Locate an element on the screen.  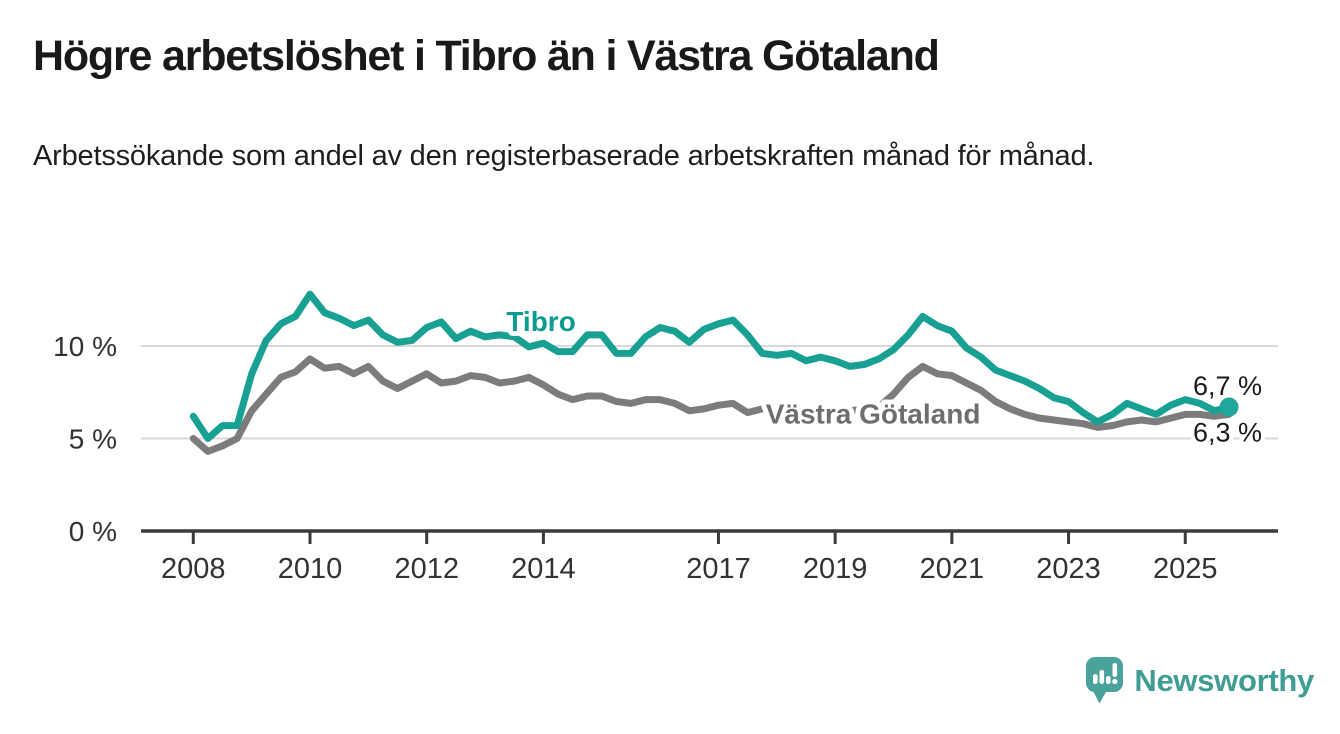
newsworthy-logo: Newsworthy is located at coordinates (1200, 680).